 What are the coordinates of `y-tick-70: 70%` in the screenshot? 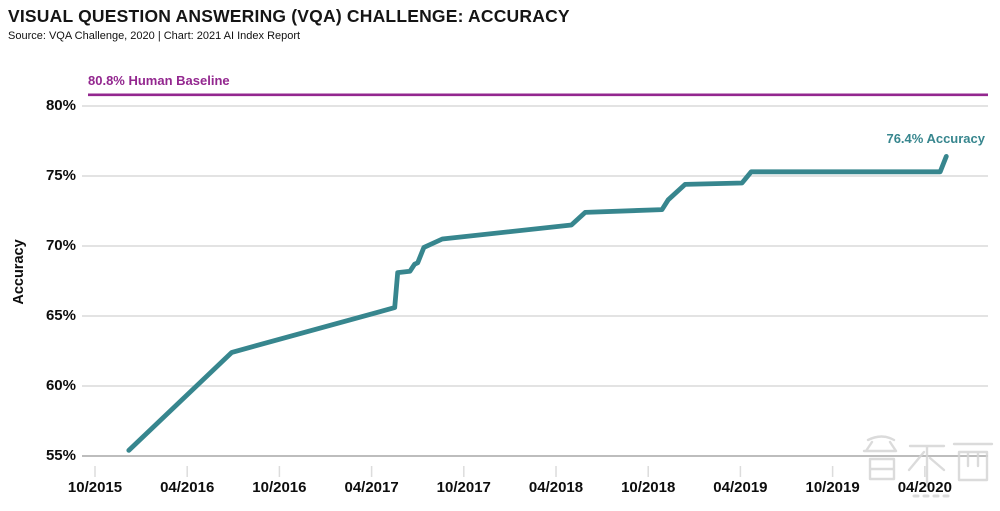 It's located at (60, 246).